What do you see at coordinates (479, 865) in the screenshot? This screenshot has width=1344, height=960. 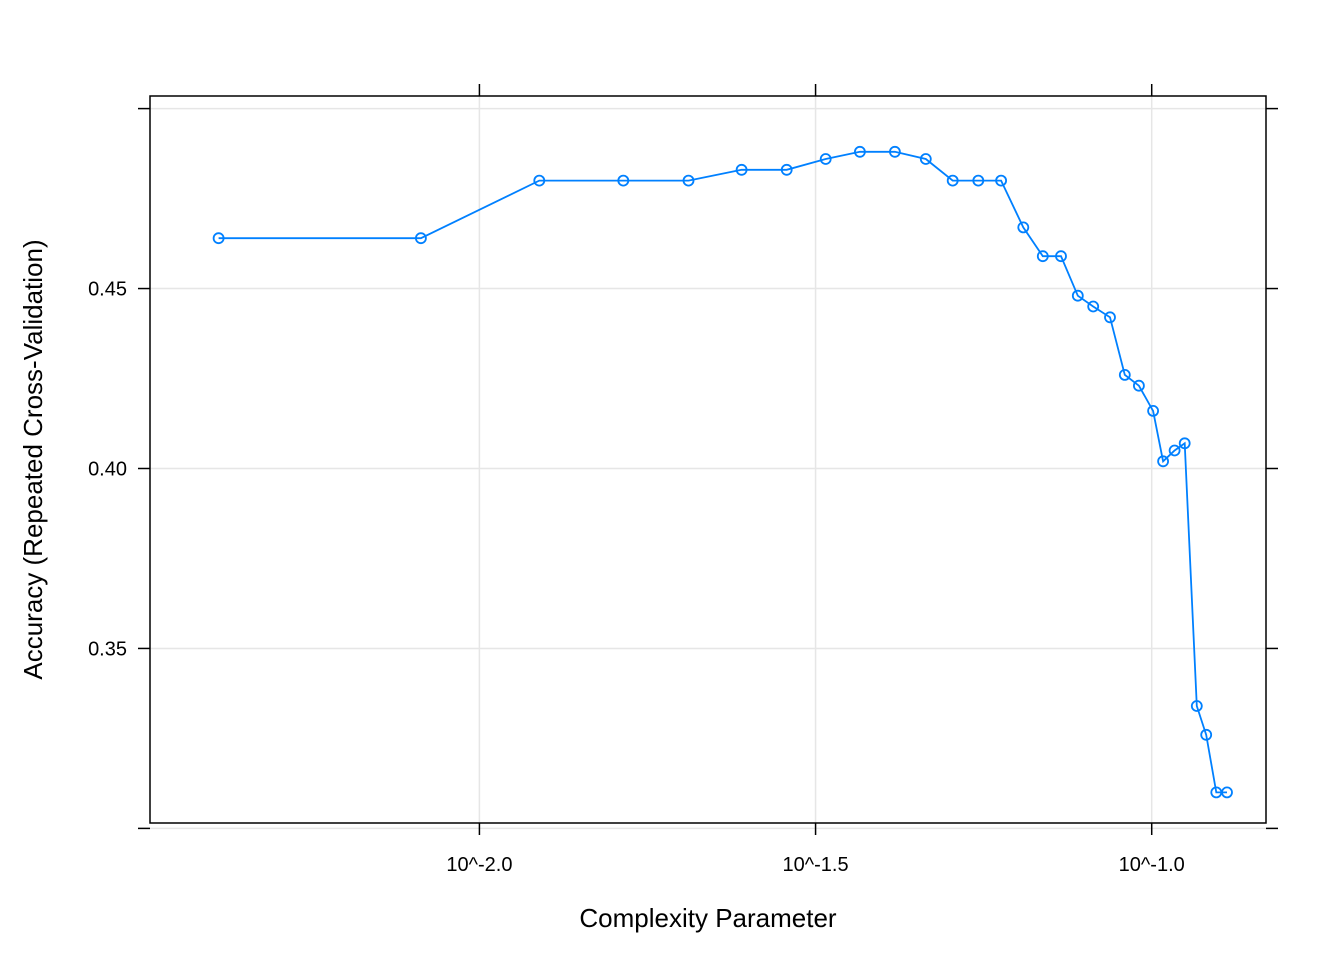 I see `x-tick-label: 10^-2.0` at bounding box center [479, 865].